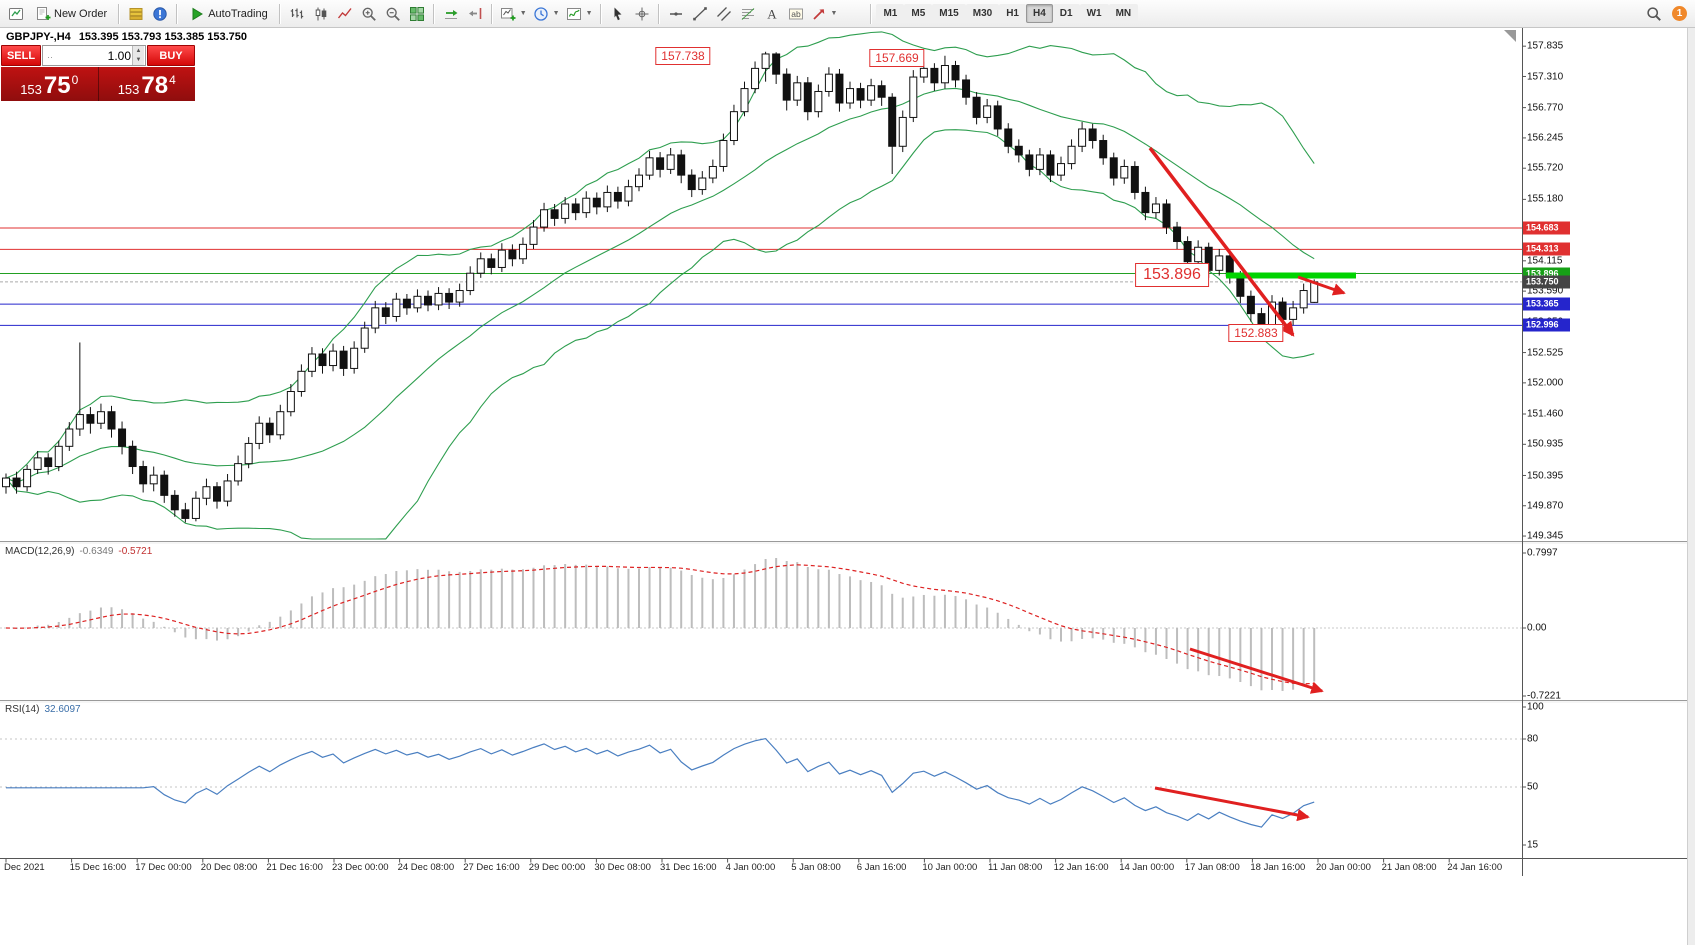  I want to click on cursor-tool-button, so click(618, 14).